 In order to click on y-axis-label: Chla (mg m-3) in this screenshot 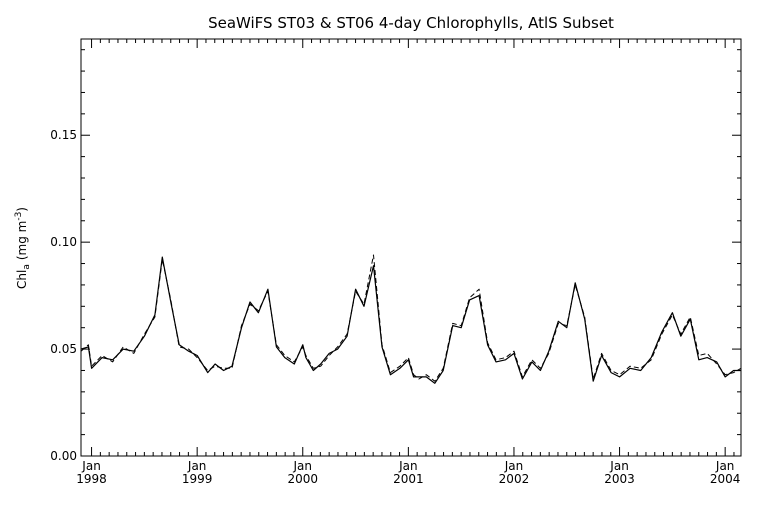, I will do `click(23, 248)`.